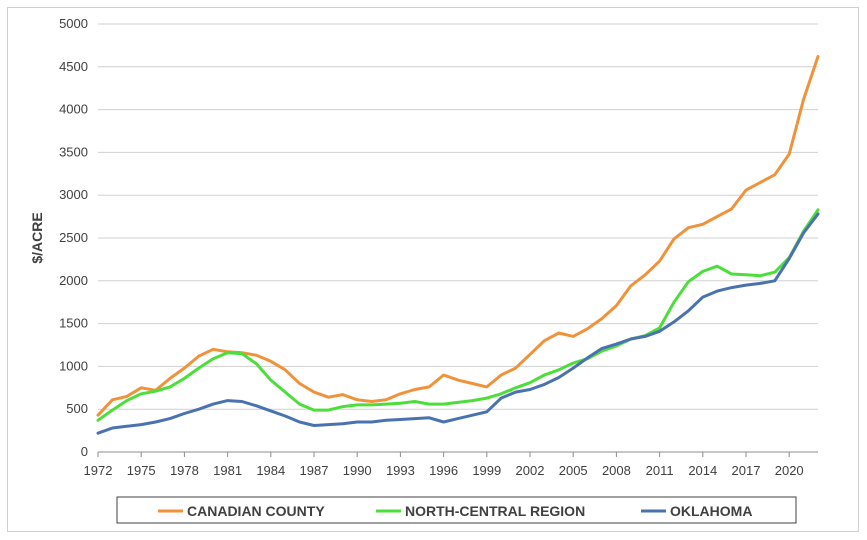  Describe the element at coordinates (73, 23) in the screenshot. I see `y-tick-label: 5000` at that location.